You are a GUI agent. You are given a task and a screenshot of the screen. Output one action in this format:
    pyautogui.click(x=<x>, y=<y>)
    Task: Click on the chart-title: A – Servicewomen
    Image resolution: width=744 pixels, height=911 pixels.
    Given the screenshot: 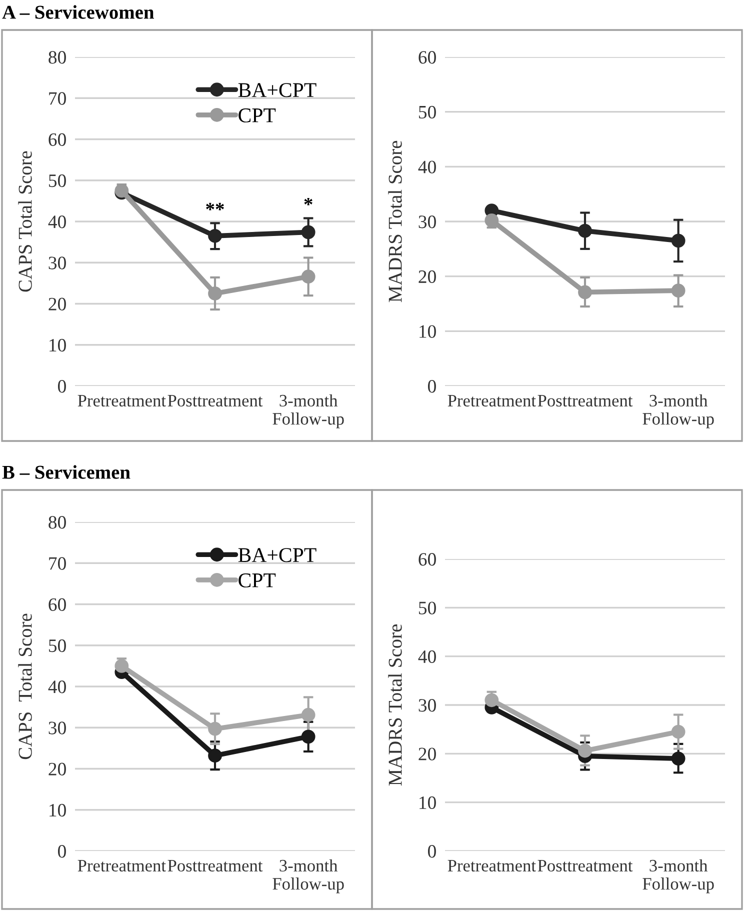 What is the action you would take?
    pyautogui.click(x=78, y=12)
    